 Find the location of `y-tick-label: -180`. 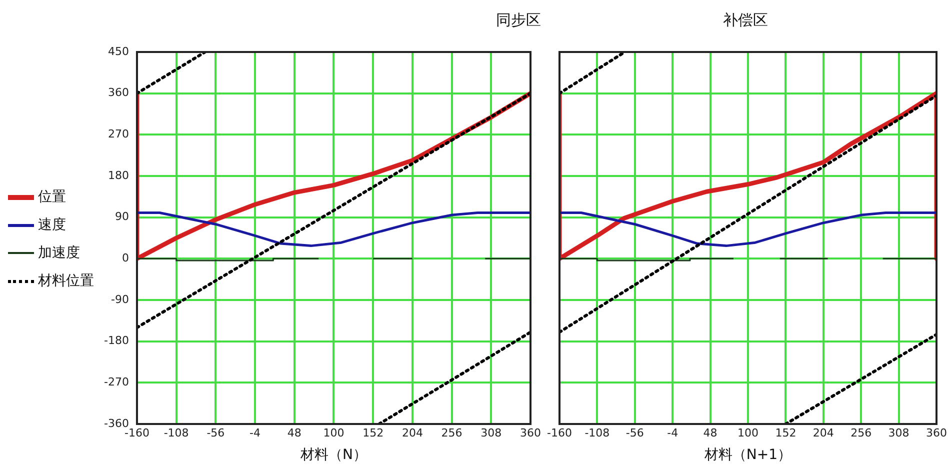

y-tick-label: -180 is located at coordinates (116, 341).